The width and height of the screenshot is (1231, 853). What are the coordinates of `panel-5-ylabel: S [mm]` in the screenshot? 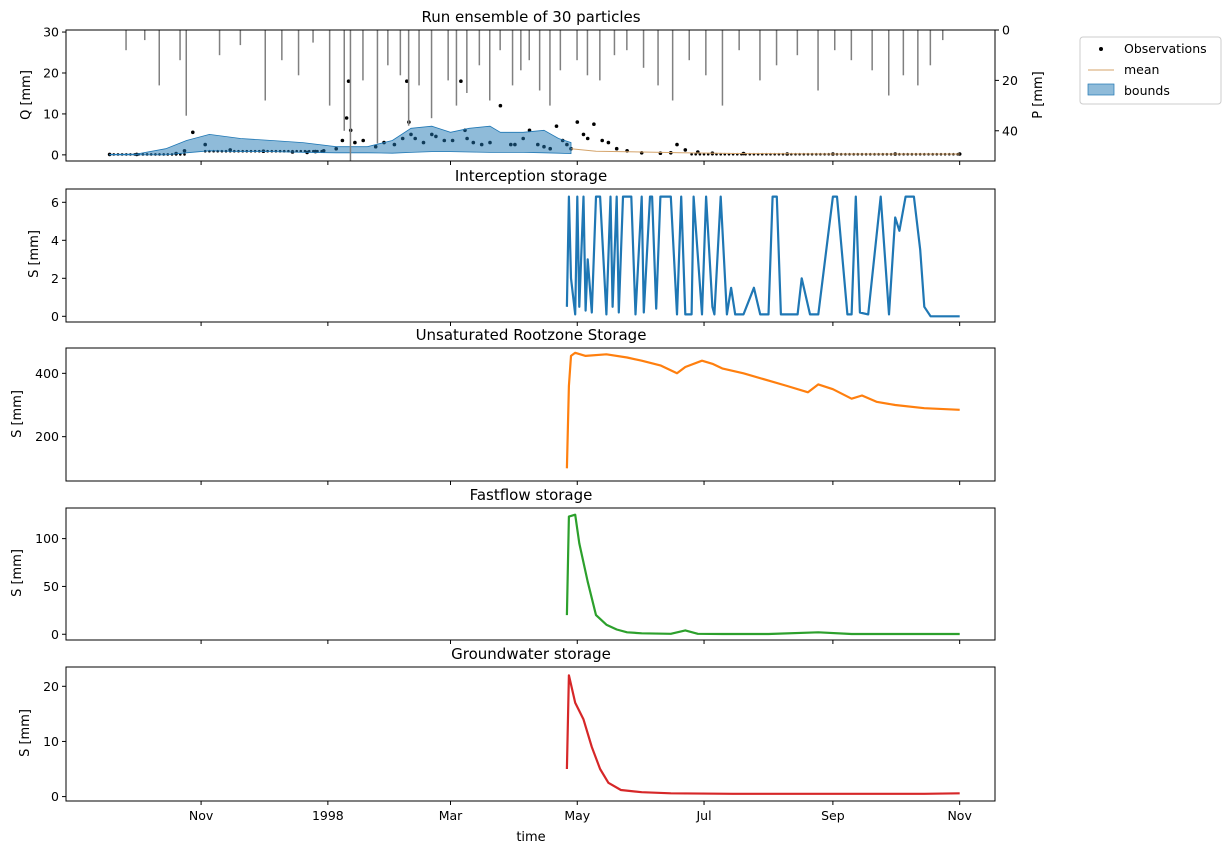 It's located at (25, 733).